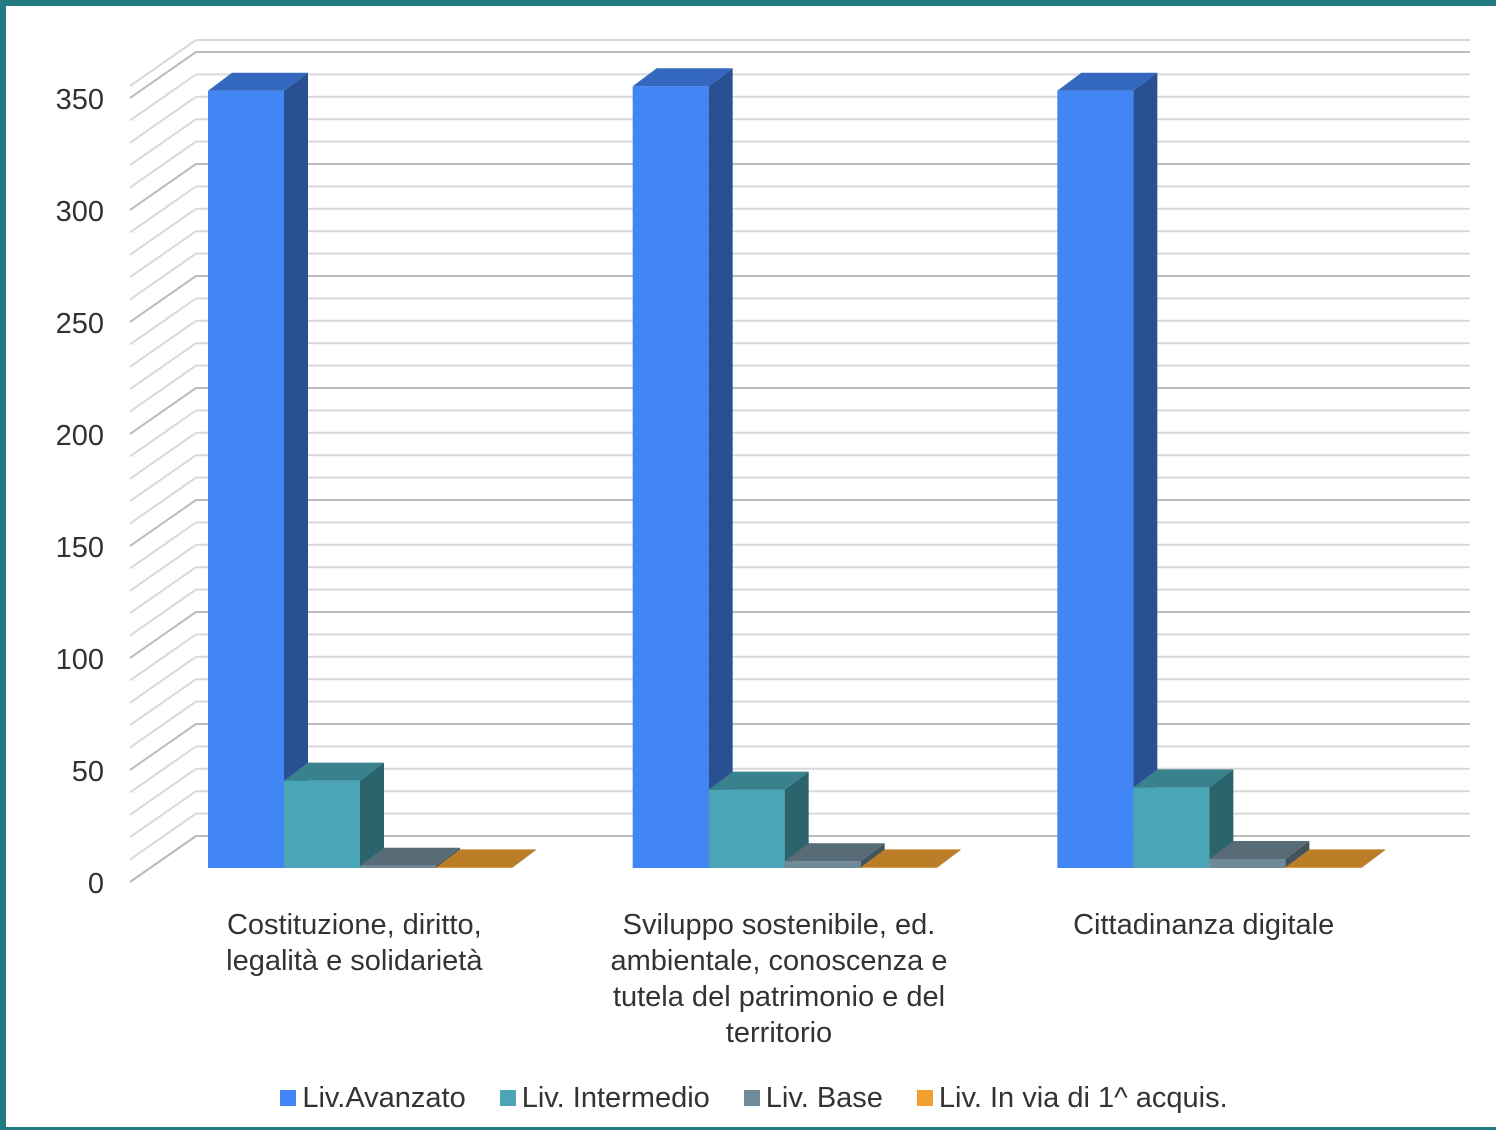 Image resolution: width=1496 pixels, height=1130 pixels. I want to click on legend-label: Liv. Base, so click(824, 1097).